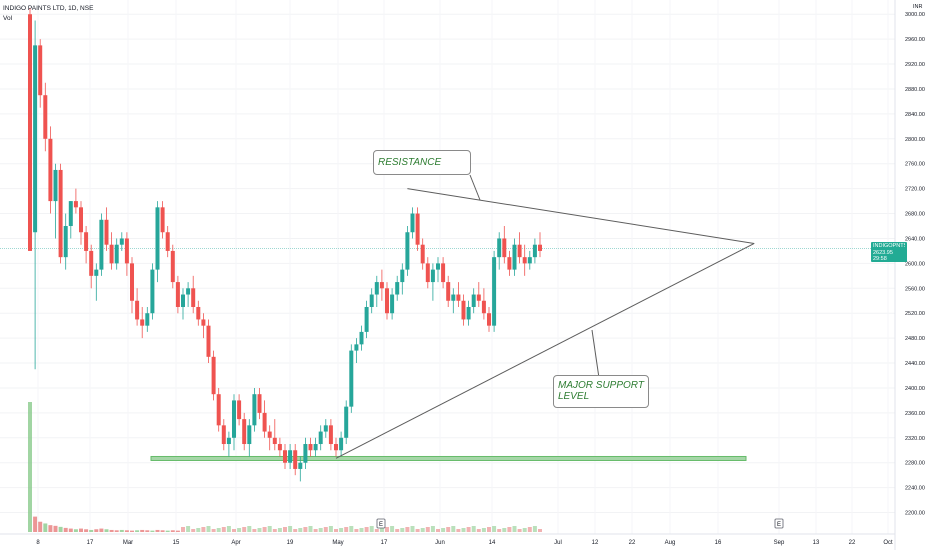 The image size is (932, 550). What do you see at coordinates (8, 18) in the screenshot?
I see `volume-label: Vol` at bounding box center [8, 18].